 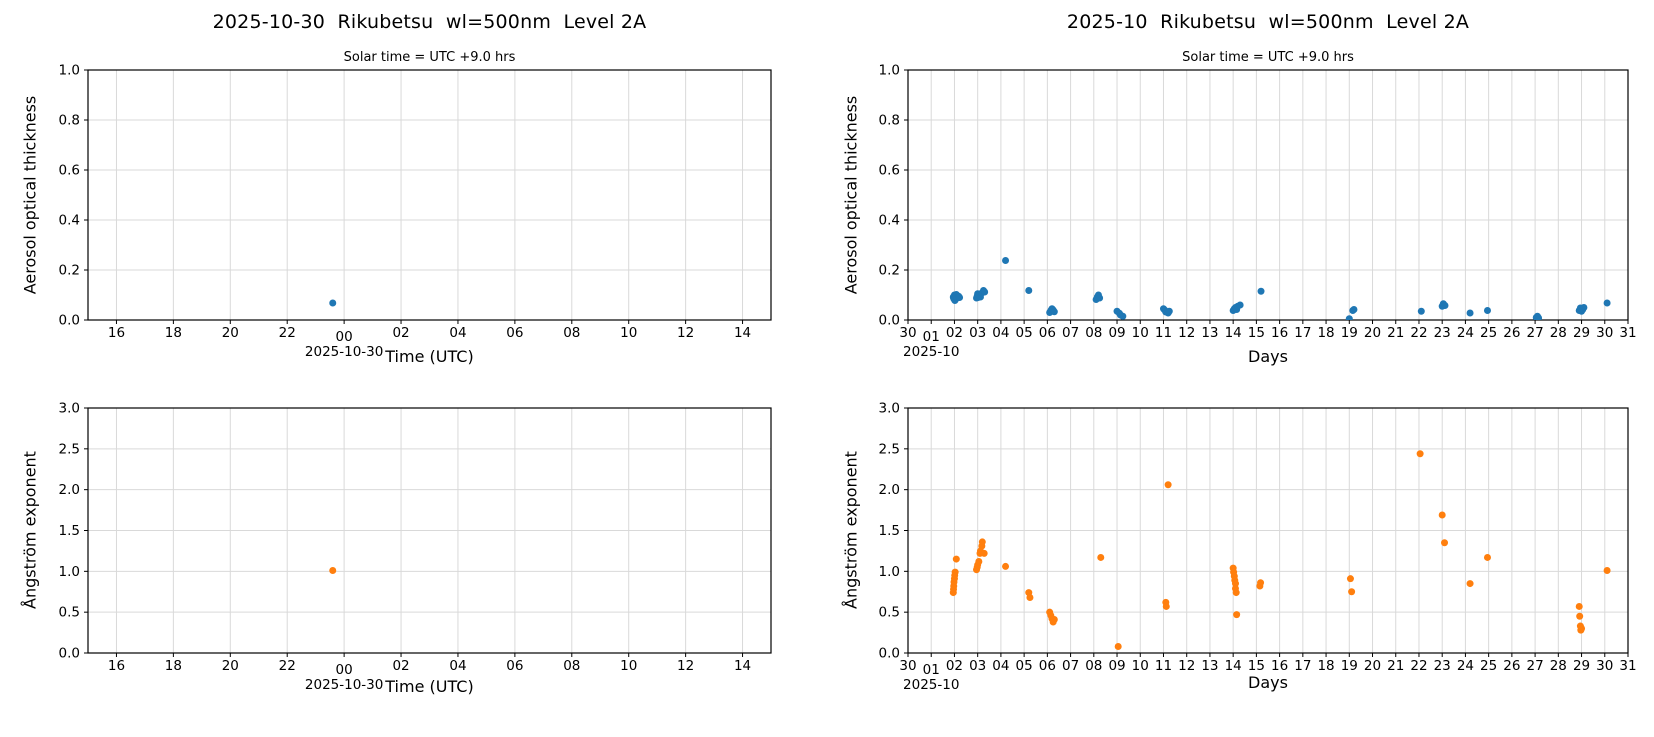 What do you see at coordinates (69, 409) in the screenshot?
I see `y-tick-label: 3.0` at bounding box center [69, 409].